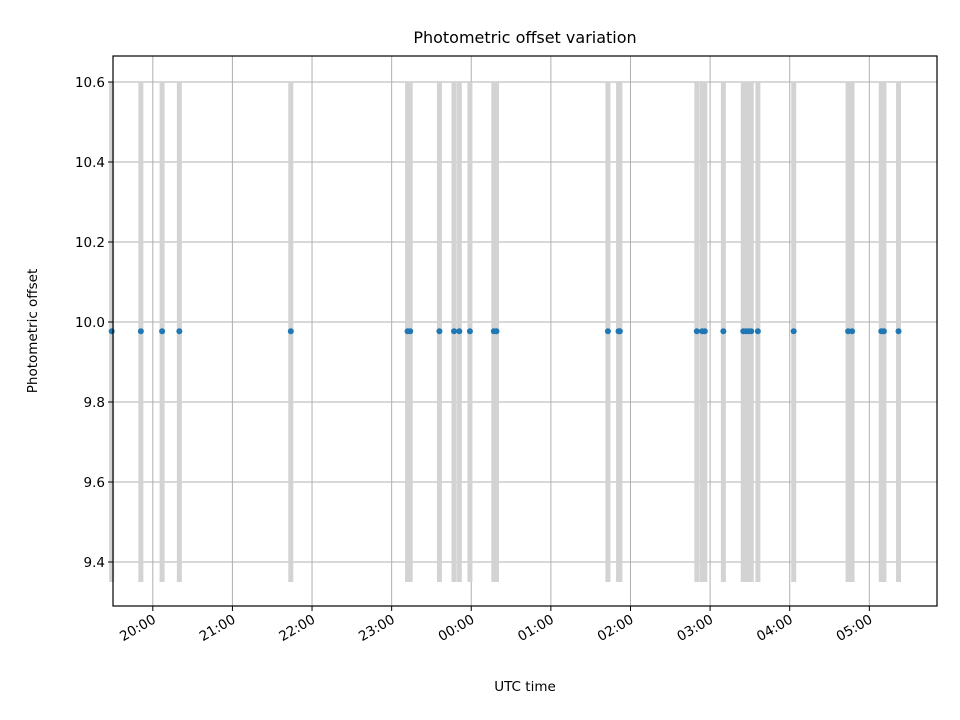  Describe the element at coordinates (524, 37) in the screenshot. I see `chart-title: Photometric offset variation` at that location.